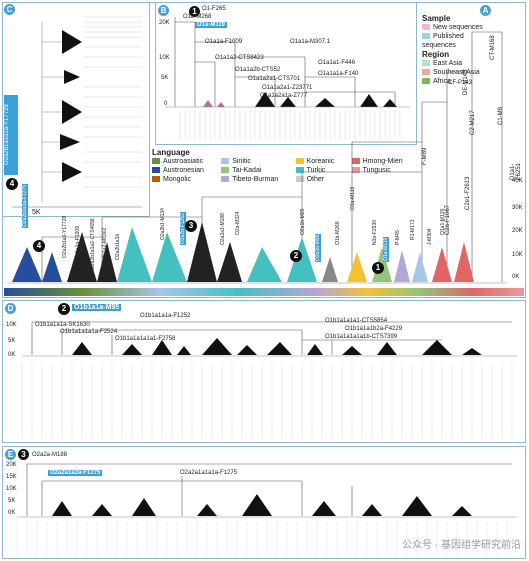  Describe the element at coordinates (425, 156) in the screenshot. I see `panel-a-right-tag-2: F-M89` at that location.